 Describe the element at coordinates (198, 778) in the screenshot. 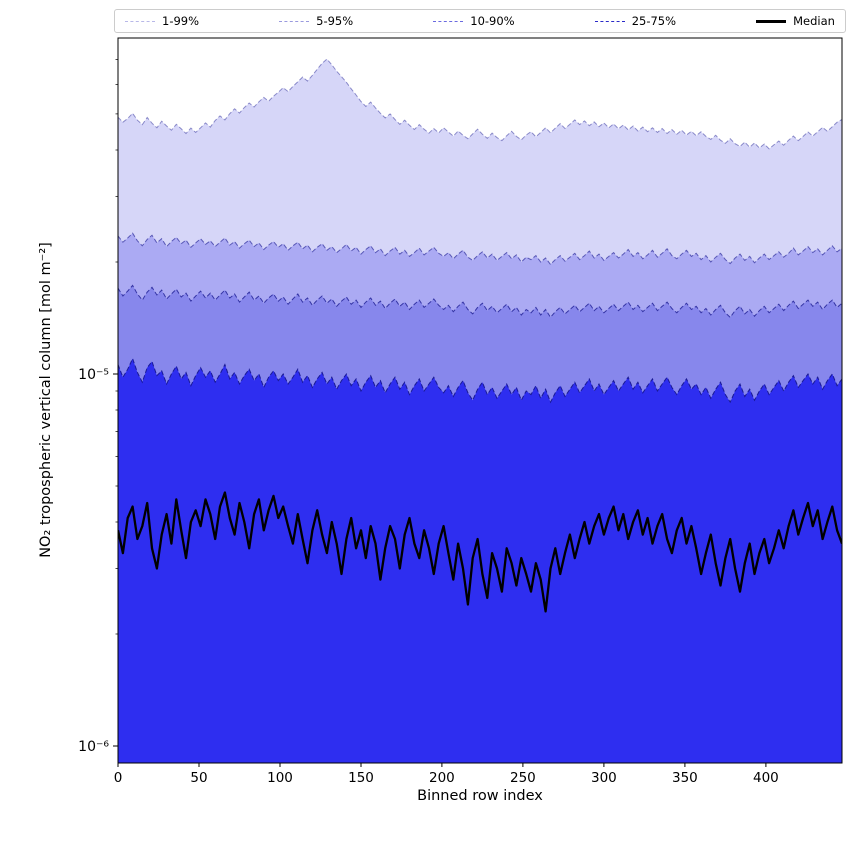

I see `x-tick-label: 50` at that location.